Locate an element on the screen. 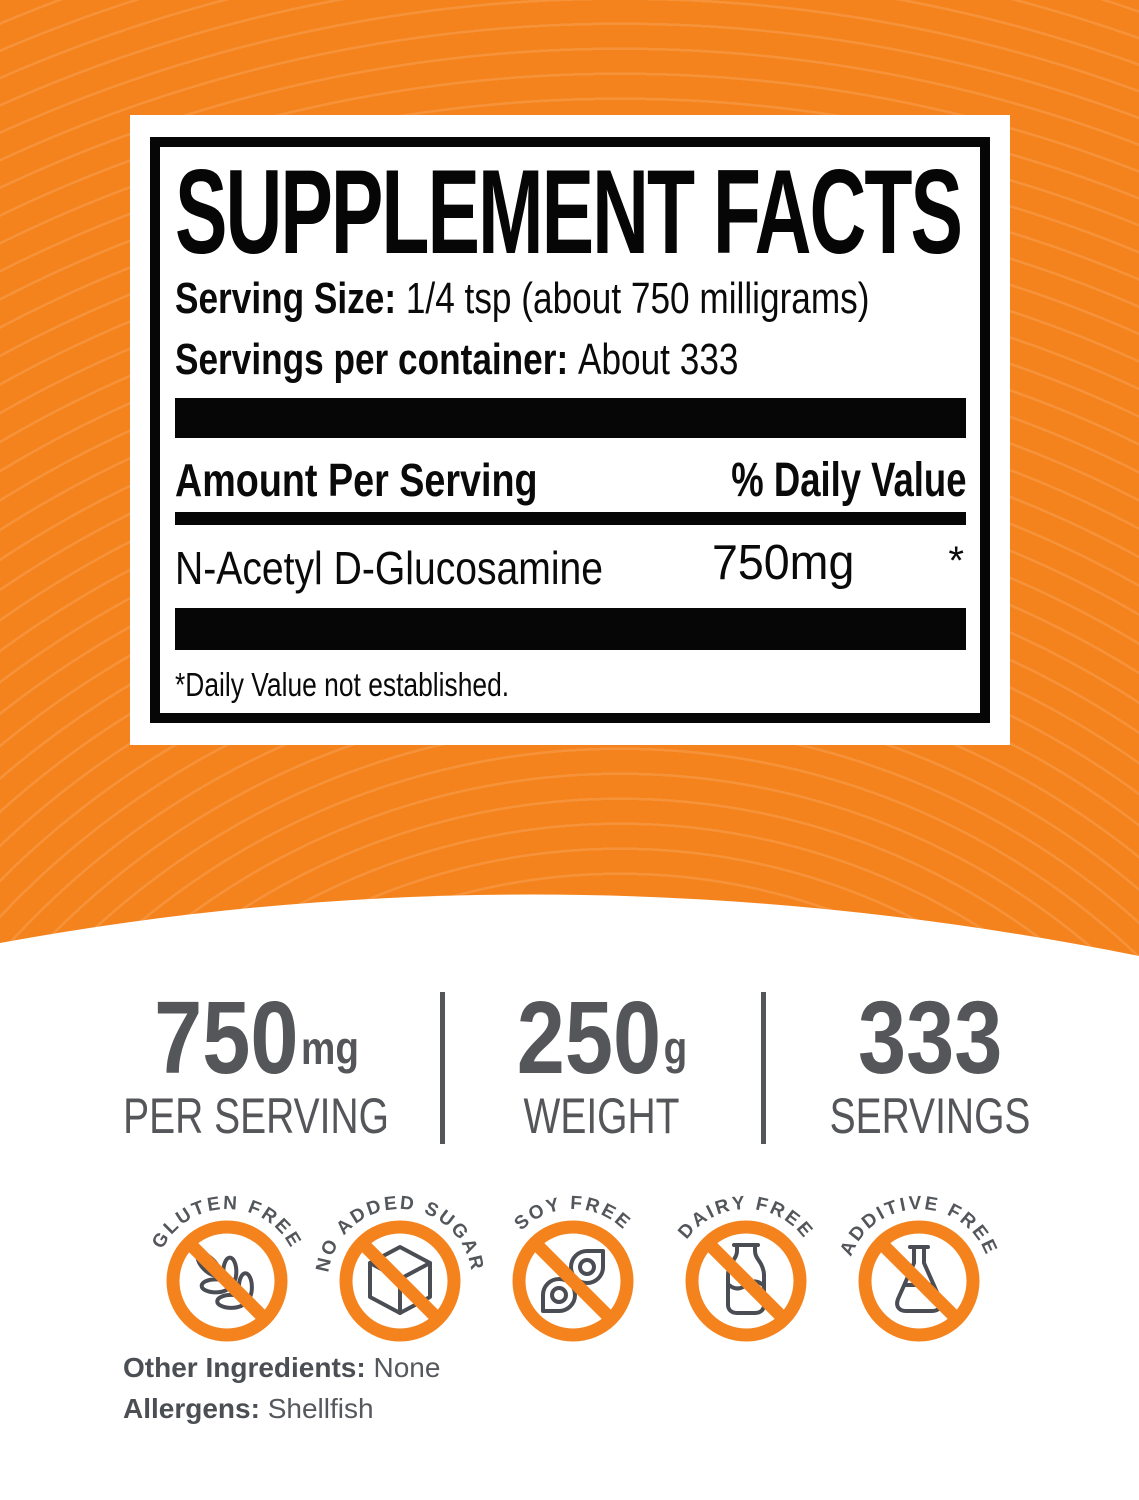 The image size is (1139, 1500). servings-per-container-line: Servings per container: About 333 is located at coordinates (527, 360).